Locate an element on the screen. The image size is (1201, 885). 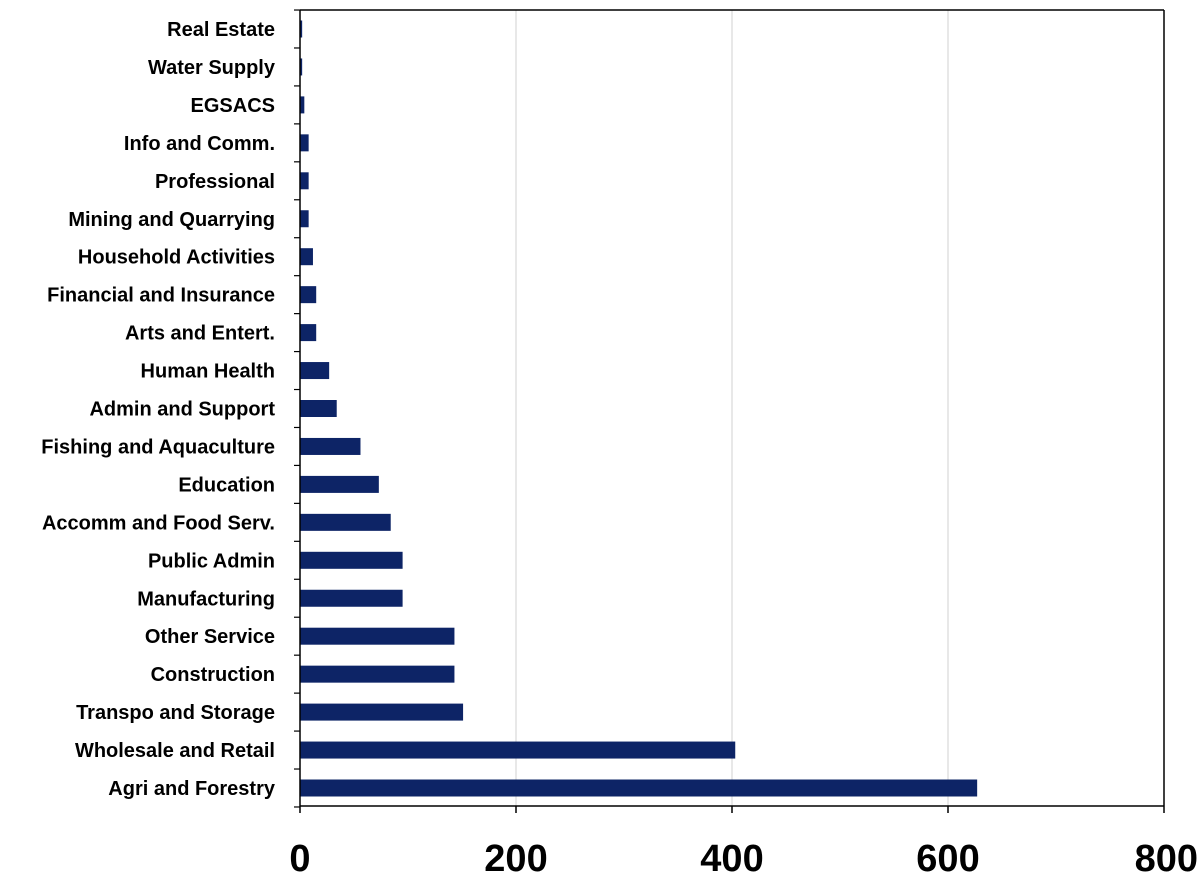
bar-water-supply is located at coordinates (301, 67).